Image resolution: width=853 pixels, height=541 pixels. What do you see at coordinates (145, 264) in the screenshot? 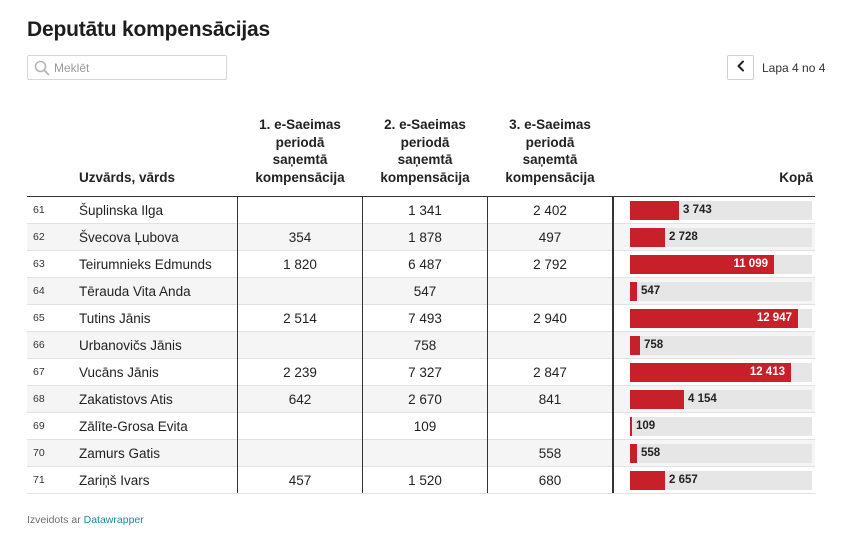
I see `row-name: Teirumnieks Edmunds` at bounding box center [145, 264].